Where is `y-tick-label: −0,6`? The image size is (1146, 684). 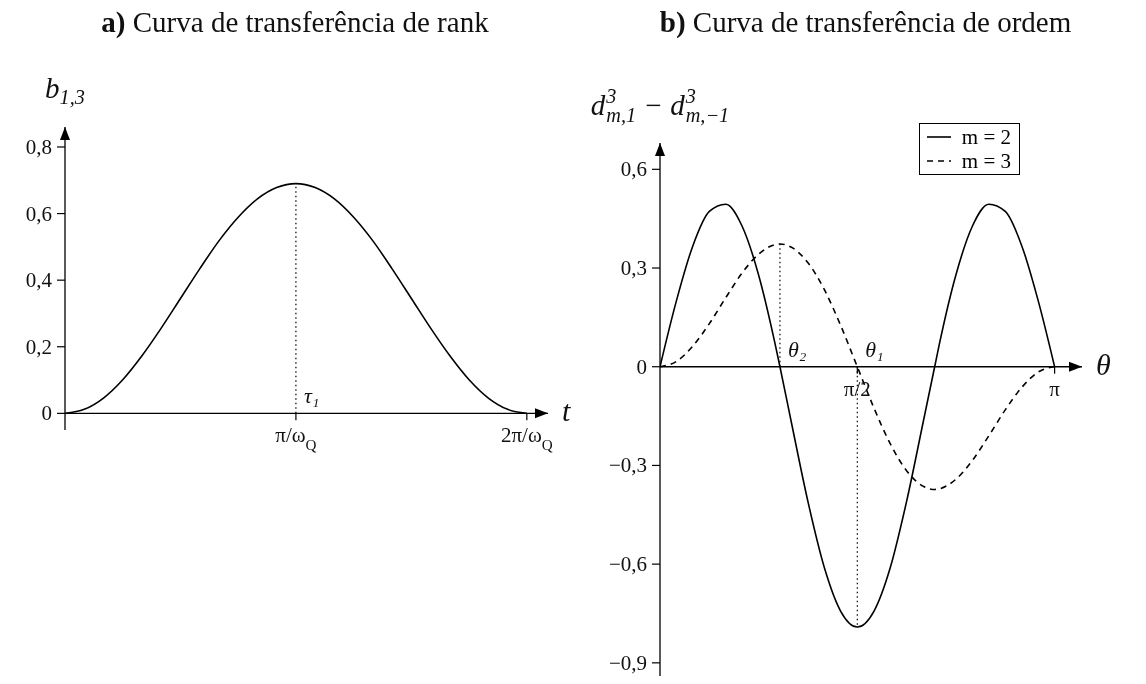 y-tick-label: −0,6 is located at coordinates (627, 564).